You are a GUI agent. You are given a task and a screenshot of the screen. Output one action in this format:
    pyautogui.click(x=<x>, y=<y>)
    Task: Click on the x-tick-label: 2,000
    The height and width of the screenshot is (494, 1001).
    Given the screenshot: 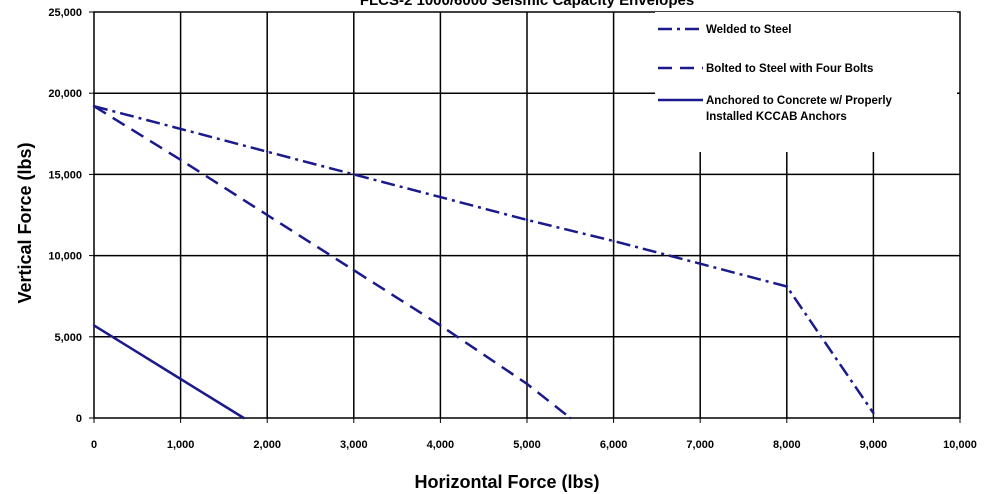 What is the action you would take?
    pyautogui.click(x=267, y=445)
    